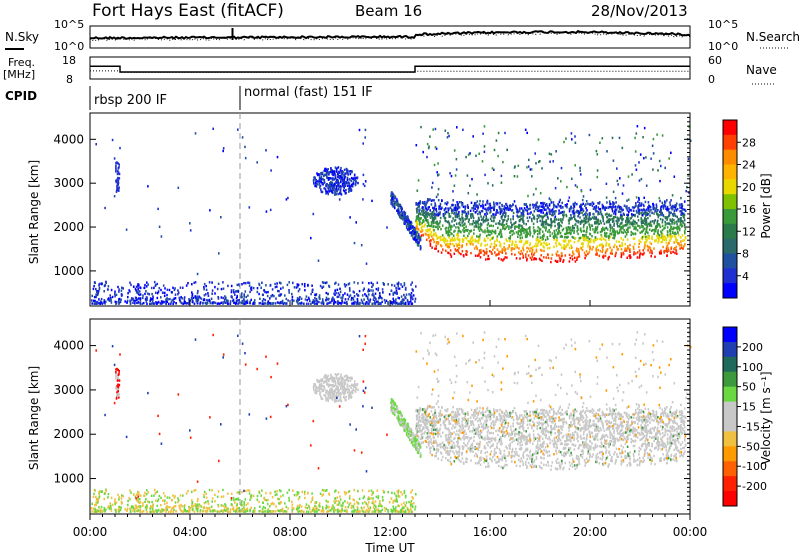 The image size is (800, 554). What do you see at coordinates (388, 11) in the screenshot?
I see `beam-title: Beam 16` at bounding box center [388, 11].